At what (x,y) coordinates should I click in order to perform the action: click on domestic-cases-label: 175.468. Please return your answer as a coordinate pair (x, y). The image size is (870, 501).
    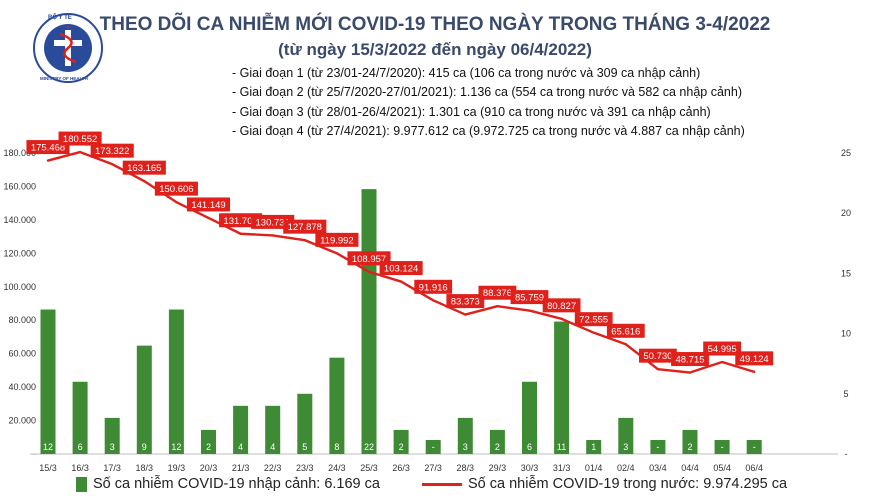
    Looking at the image, I should click on (48, 148).